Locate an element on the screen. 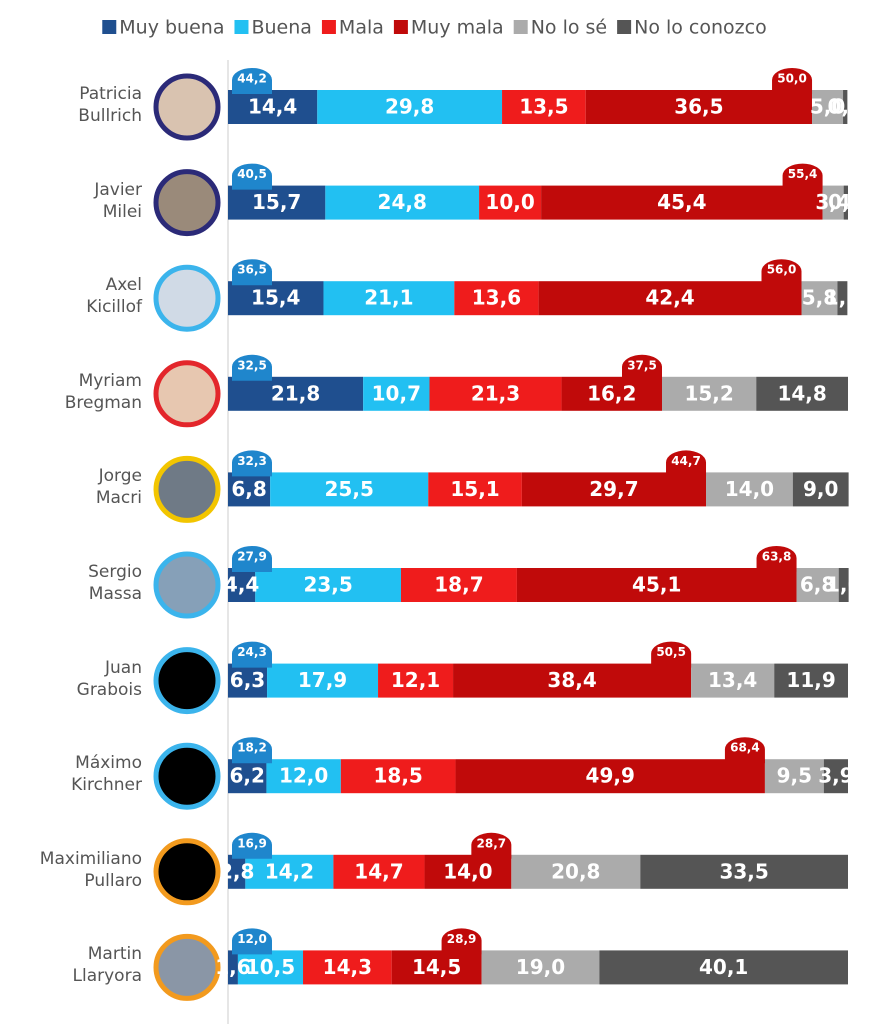 This screenshot has width=869, height=1024. segment-label: 3,9 is located at coordinates (835, 776).